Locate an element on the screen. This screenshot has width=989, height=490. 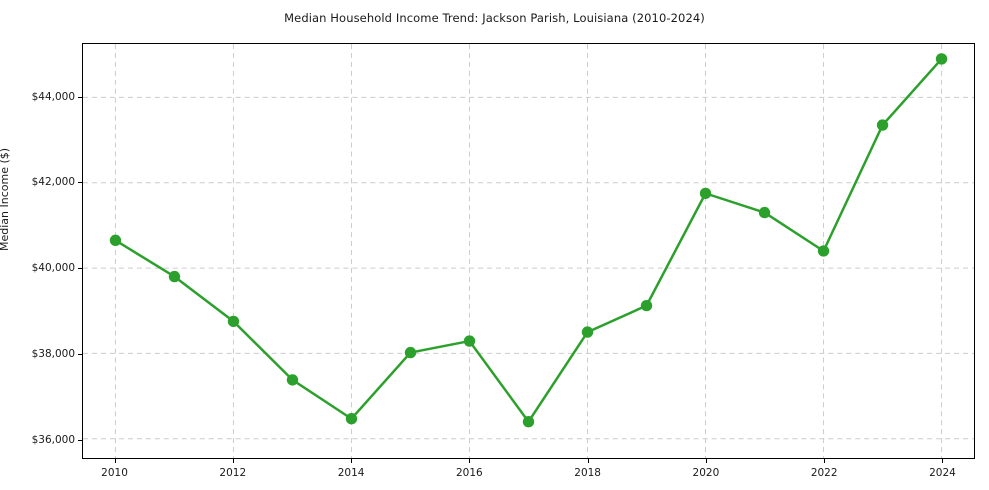
x-axis-tick-label: 2012 is located at coordinates (233, 473).